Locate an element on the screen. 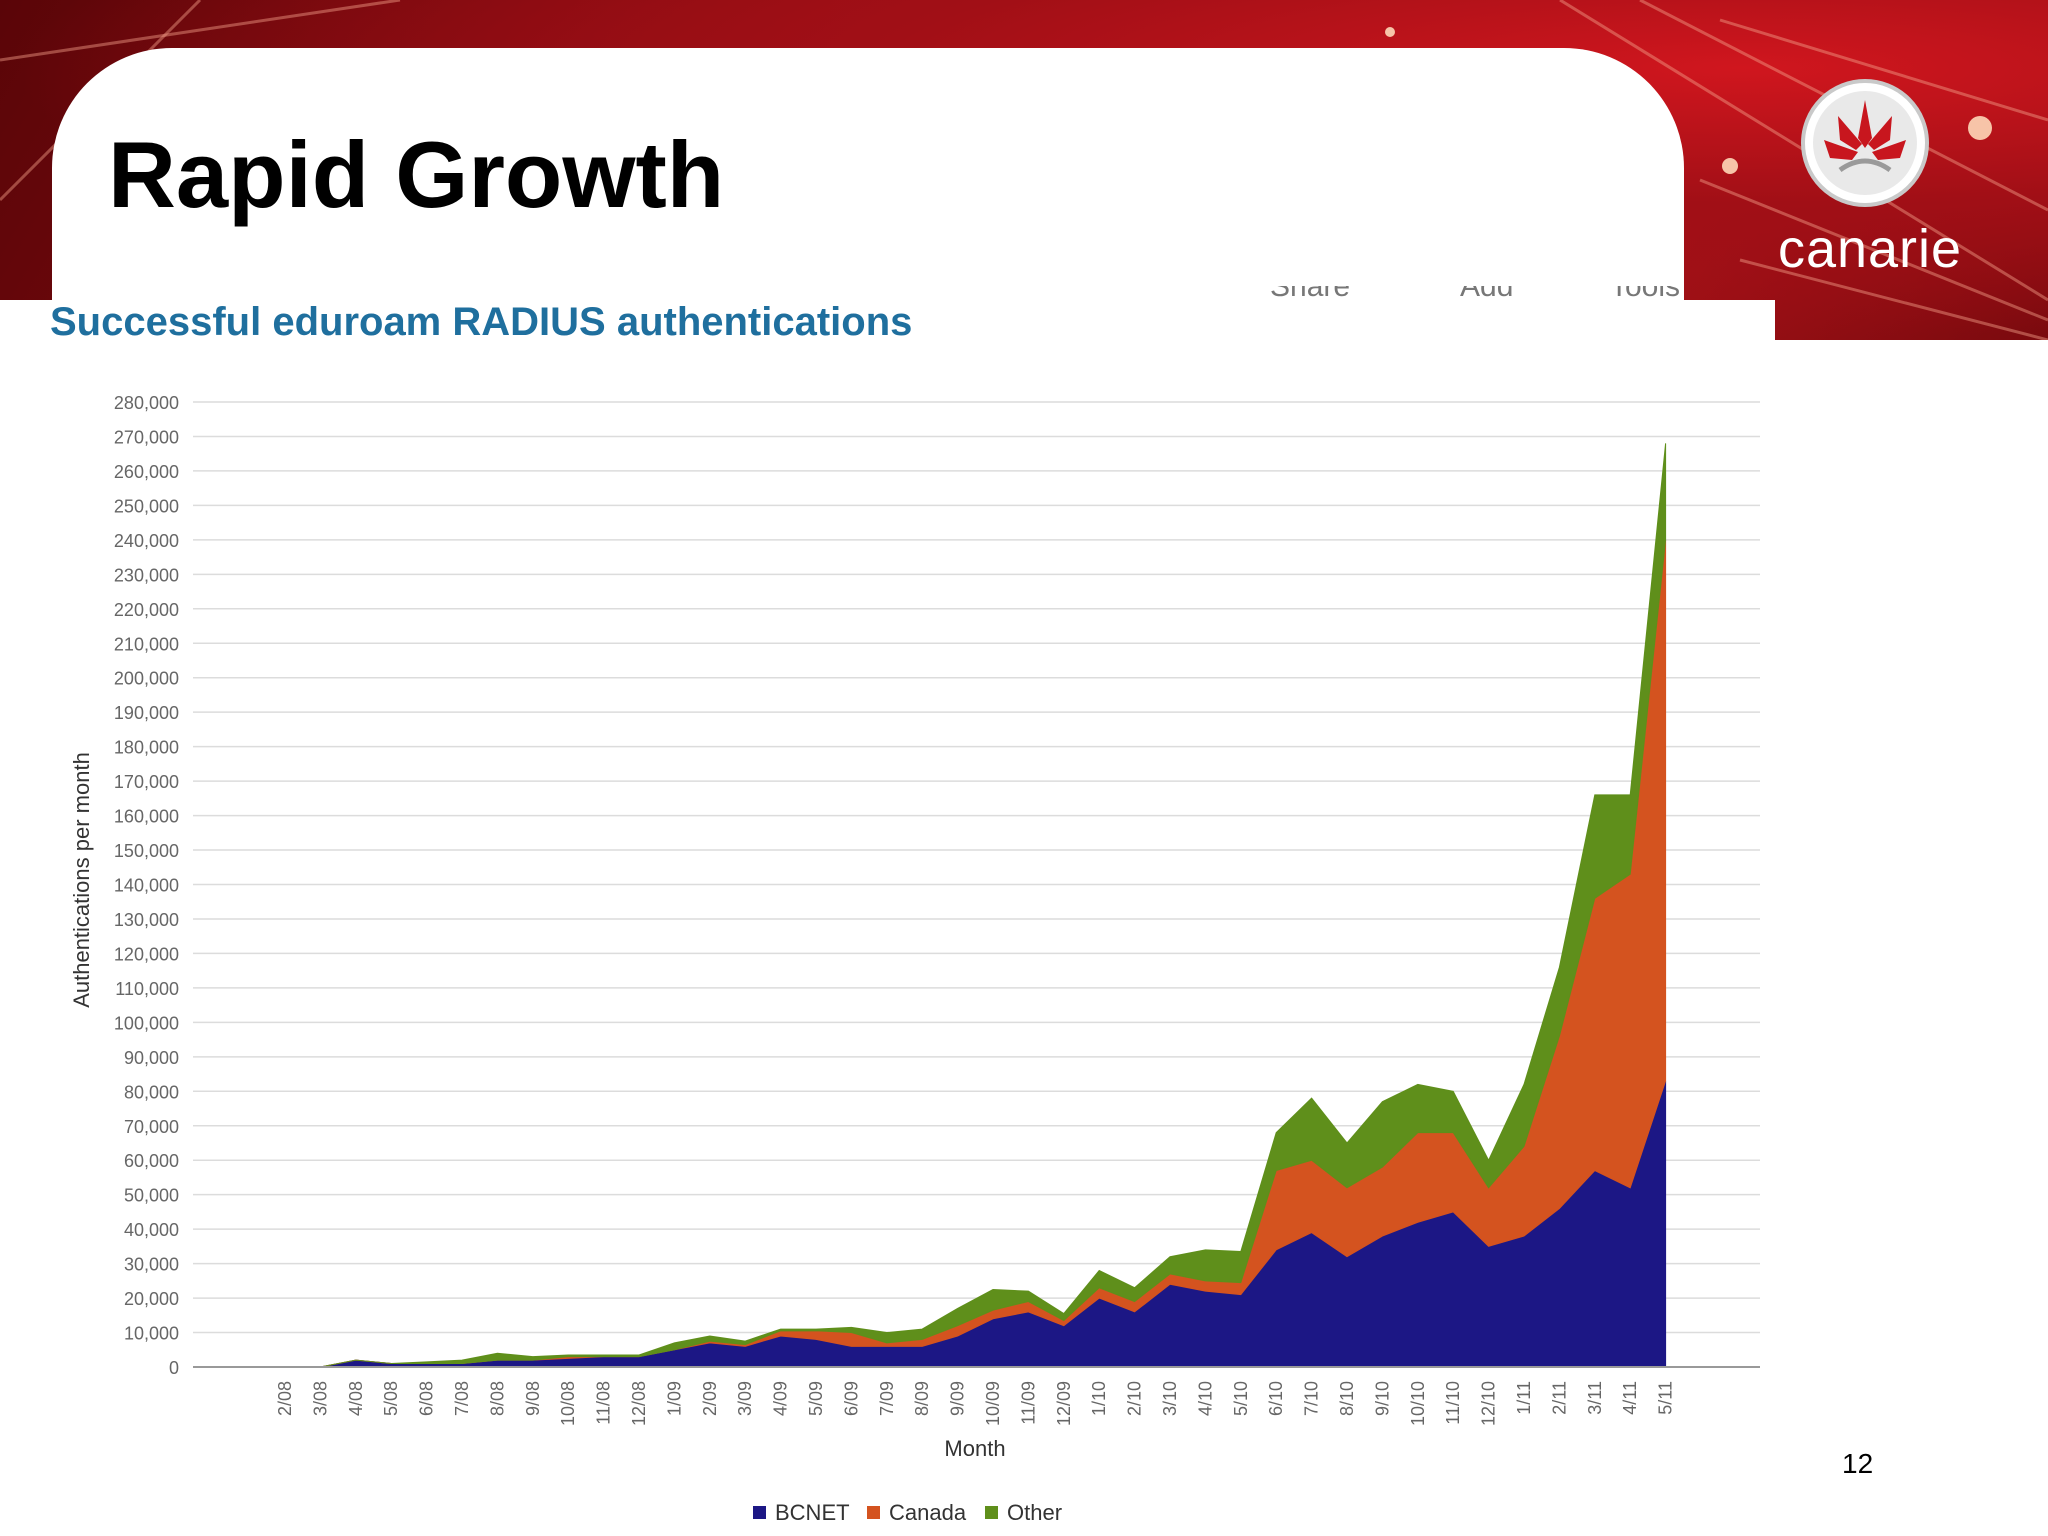 The height and width of the screenshot is (1536, 2048). y-tick-label: 230,000 is located at coordinates (146, 575).